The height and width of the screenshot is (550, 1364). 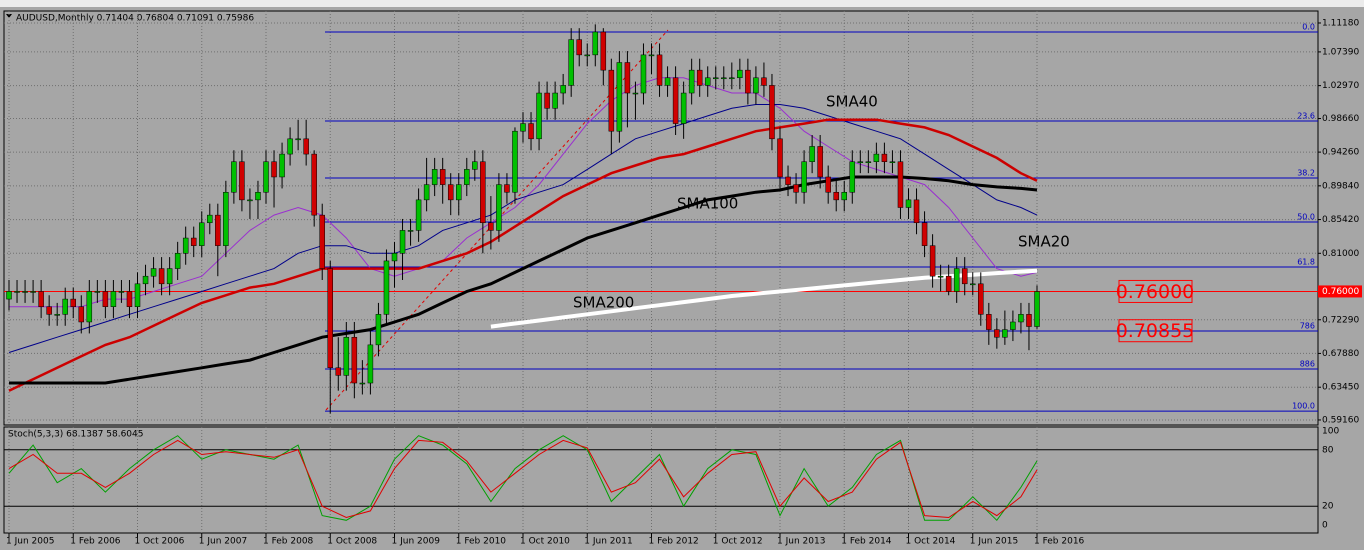 What do you see at coordinates (160, 542) in the screenshot?
I see `x-tick-label: 1 Oct 2006` at bounding box center [160, 542].